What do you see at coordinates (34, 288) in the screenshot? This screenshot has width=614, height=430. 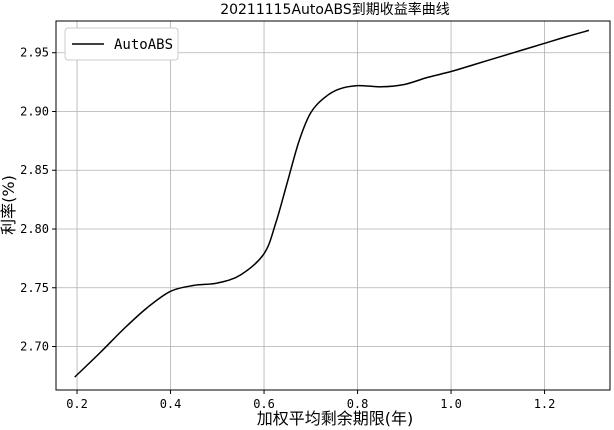 I see `y-tick-label: 2.75` at bounding box center [34, 288].